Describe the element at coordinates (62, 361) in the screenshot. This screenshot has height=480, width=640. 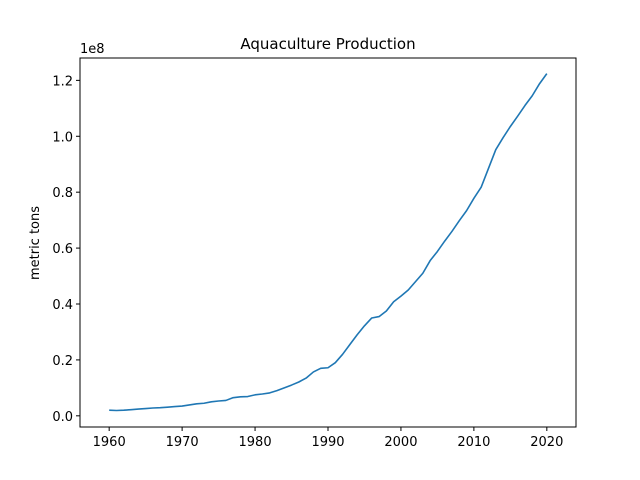
I see `y-tick-label: 0.2` at that location.